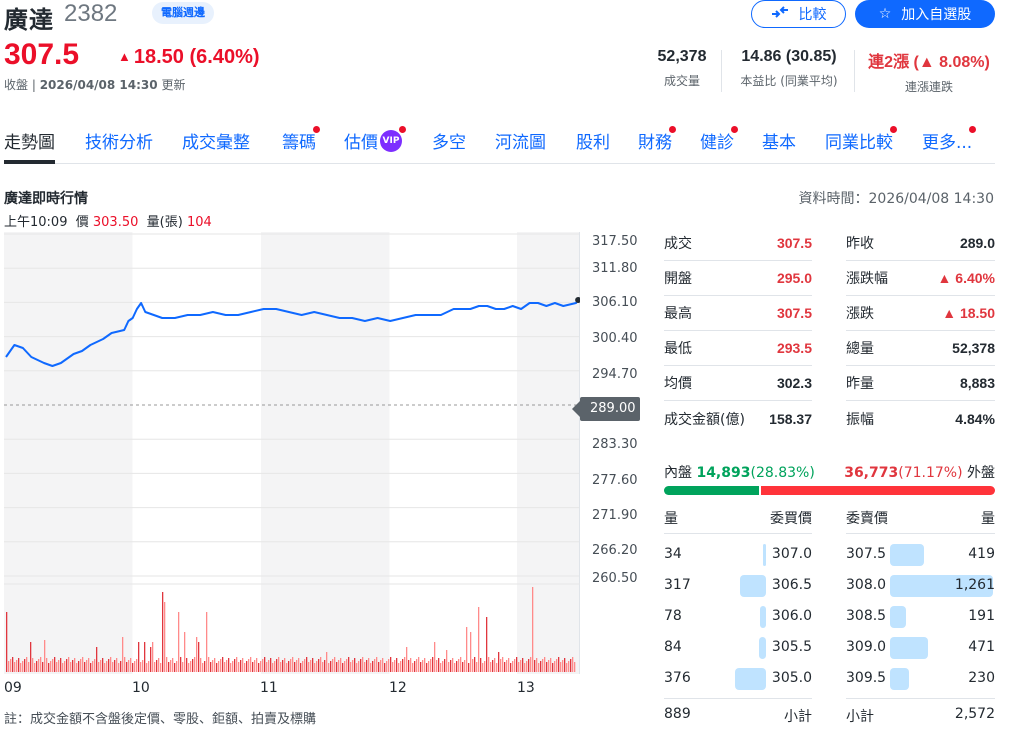 This screenshot has height=737, width=1018. What do you see at coordinates (173, 85) in the screenshot?
I see `status-suffix: 更新` at bounding box center [173, 85].